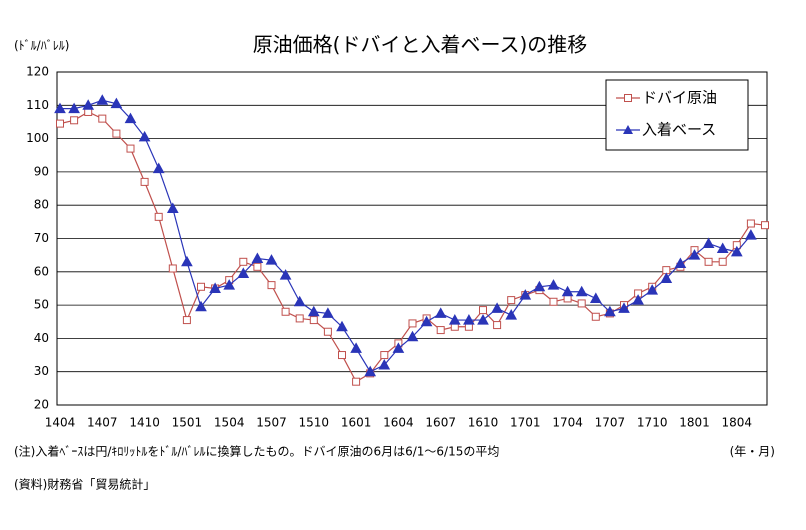  I want to click on legend-label: ドバイ原油, so click(679, 98).